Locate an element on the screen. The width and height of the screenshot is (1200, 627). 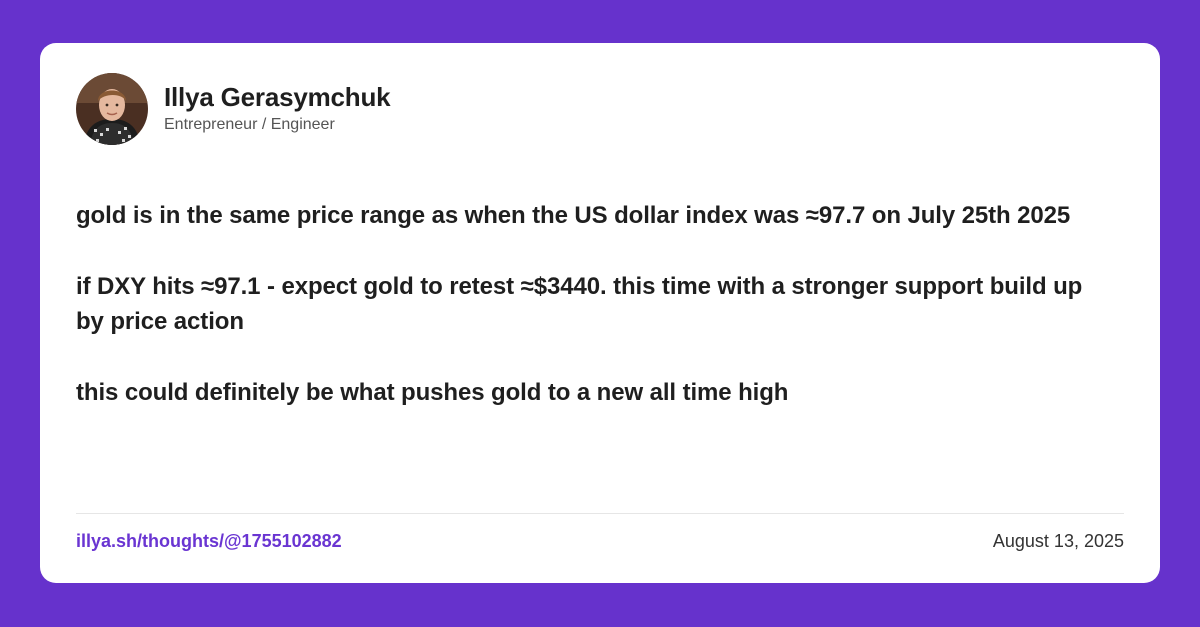
author-title: Entrepreneur / Engineer is located at coordinates (249, 124).